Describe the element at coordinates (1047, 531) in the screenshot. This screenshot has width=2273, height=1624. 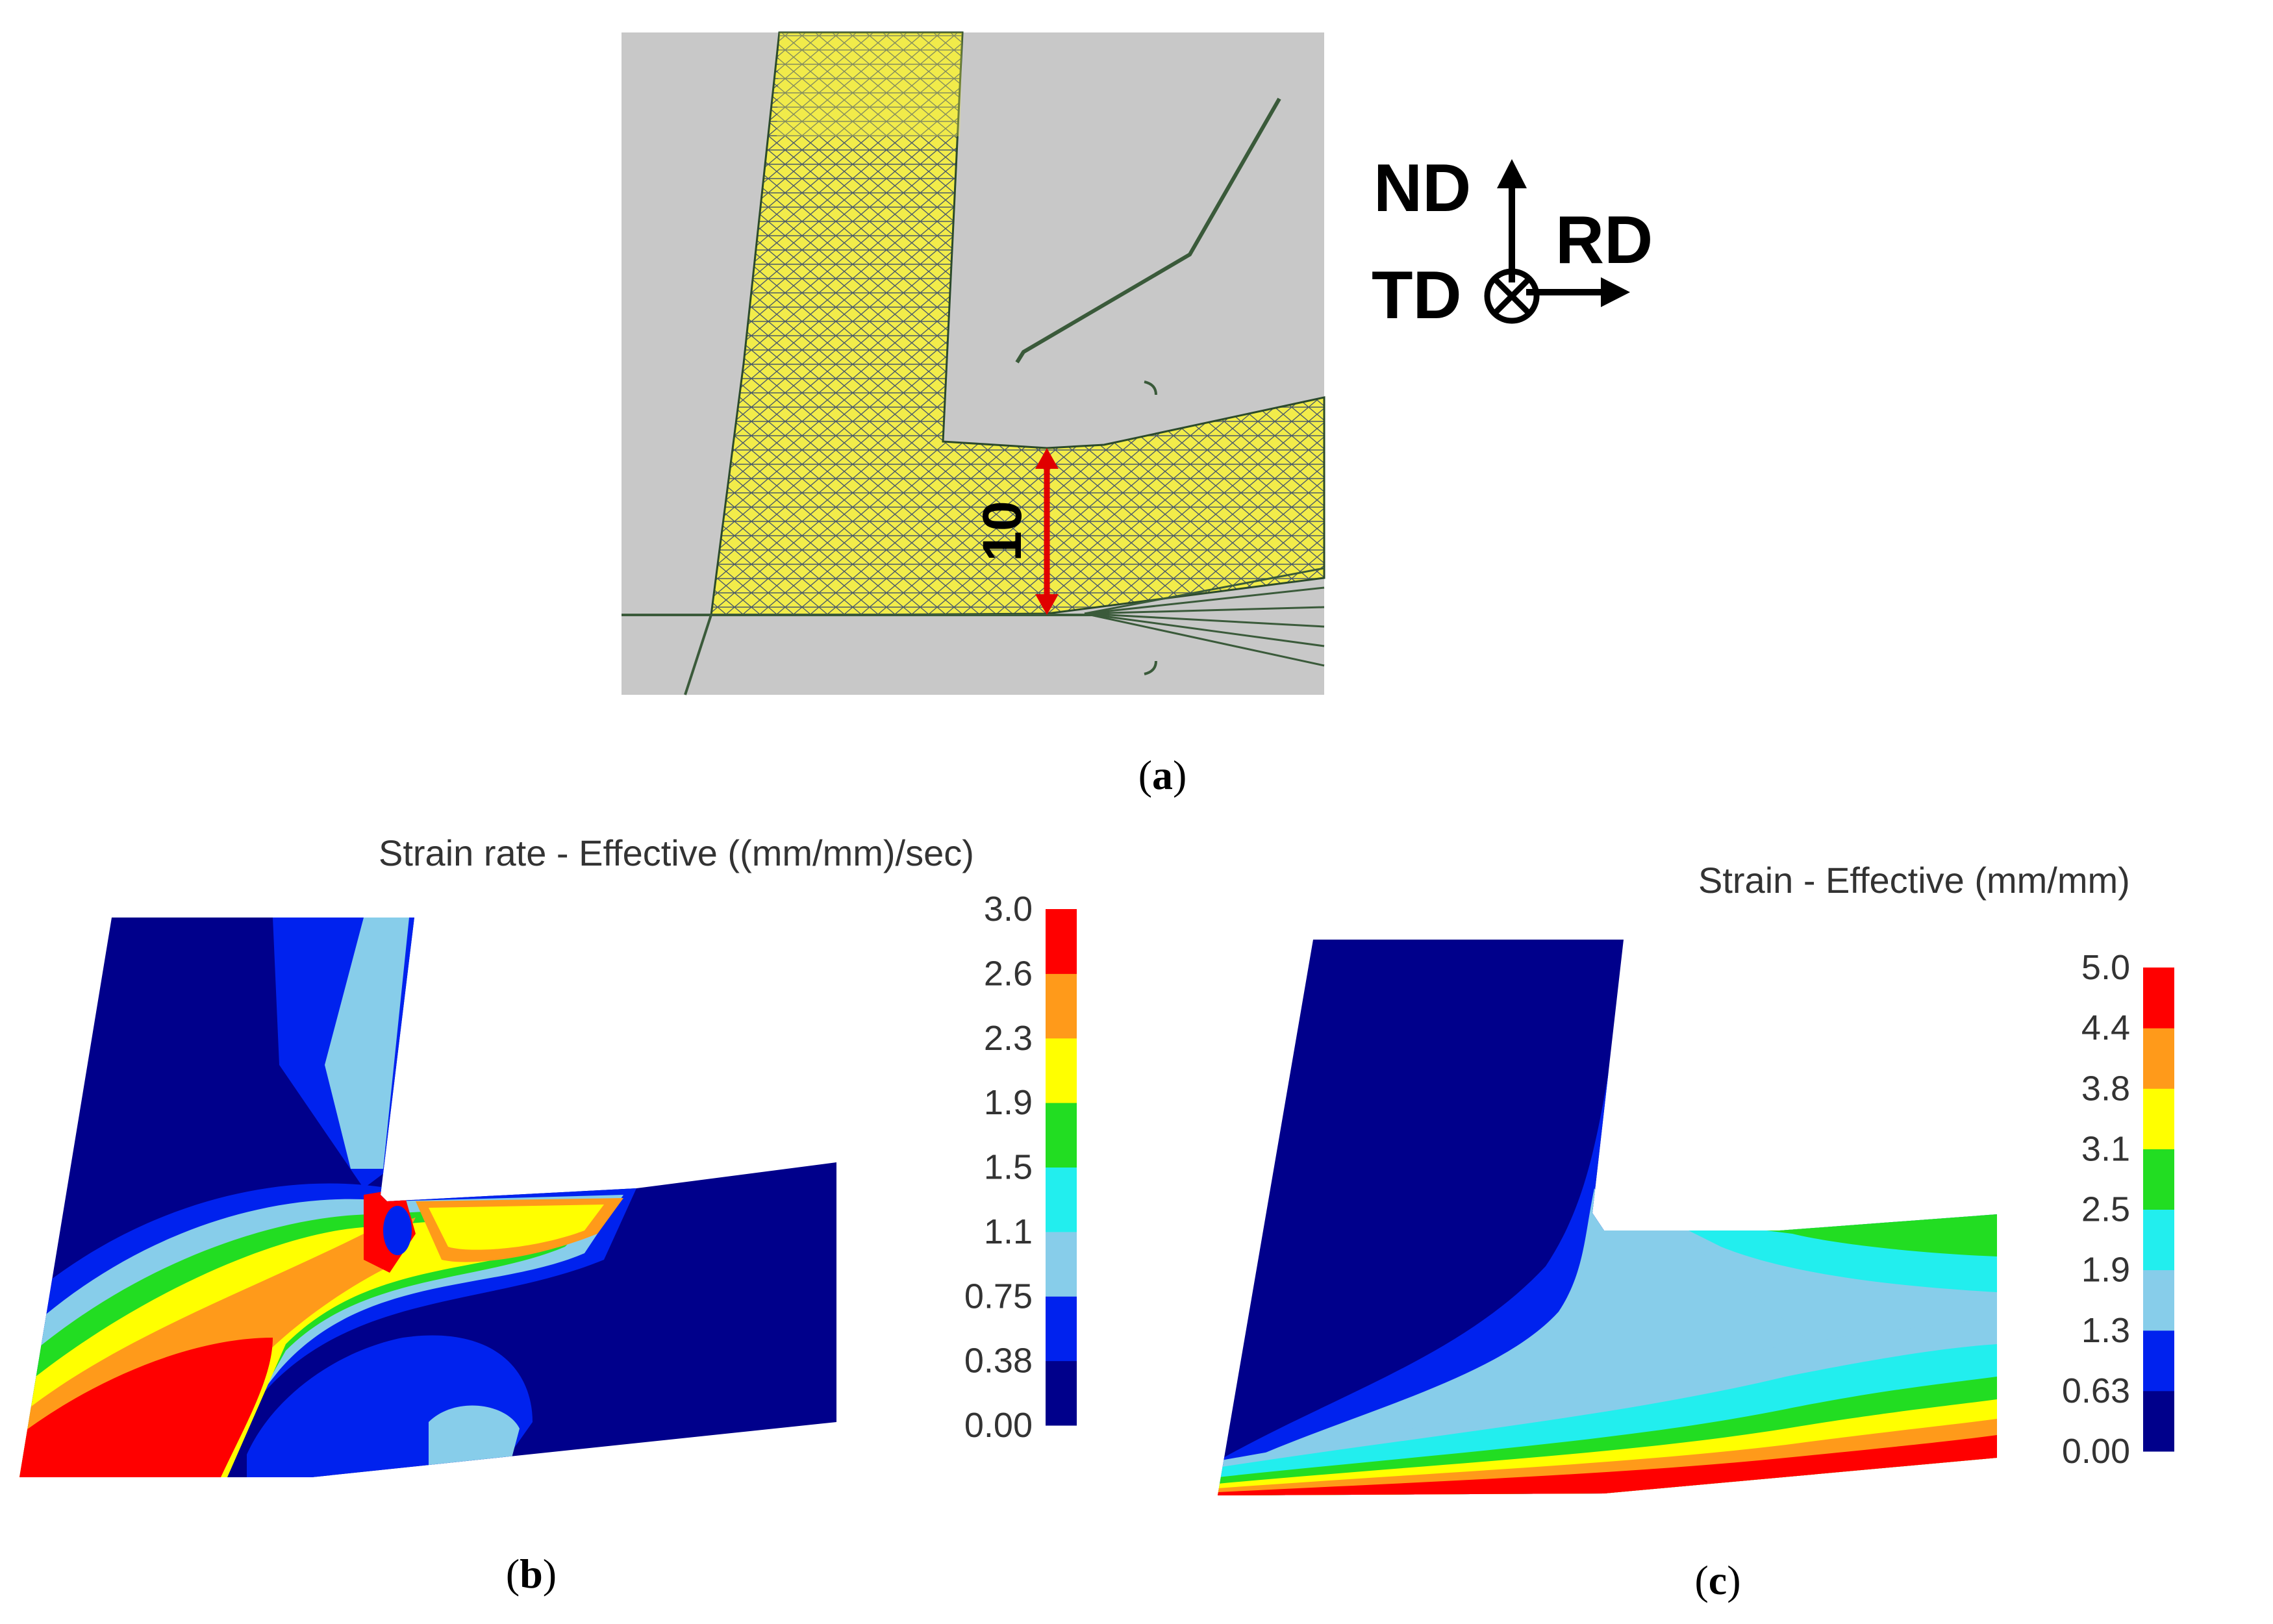
I see `thickness-dimension-arrow` at that location.